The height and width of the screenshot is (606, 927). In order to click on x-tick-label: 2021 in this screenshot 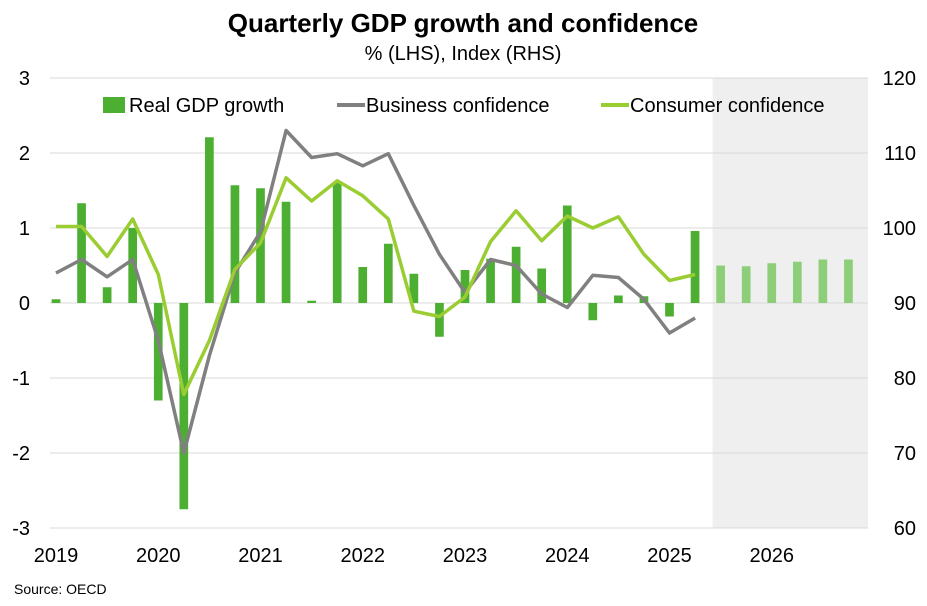, I will do `click(260, 556)`.